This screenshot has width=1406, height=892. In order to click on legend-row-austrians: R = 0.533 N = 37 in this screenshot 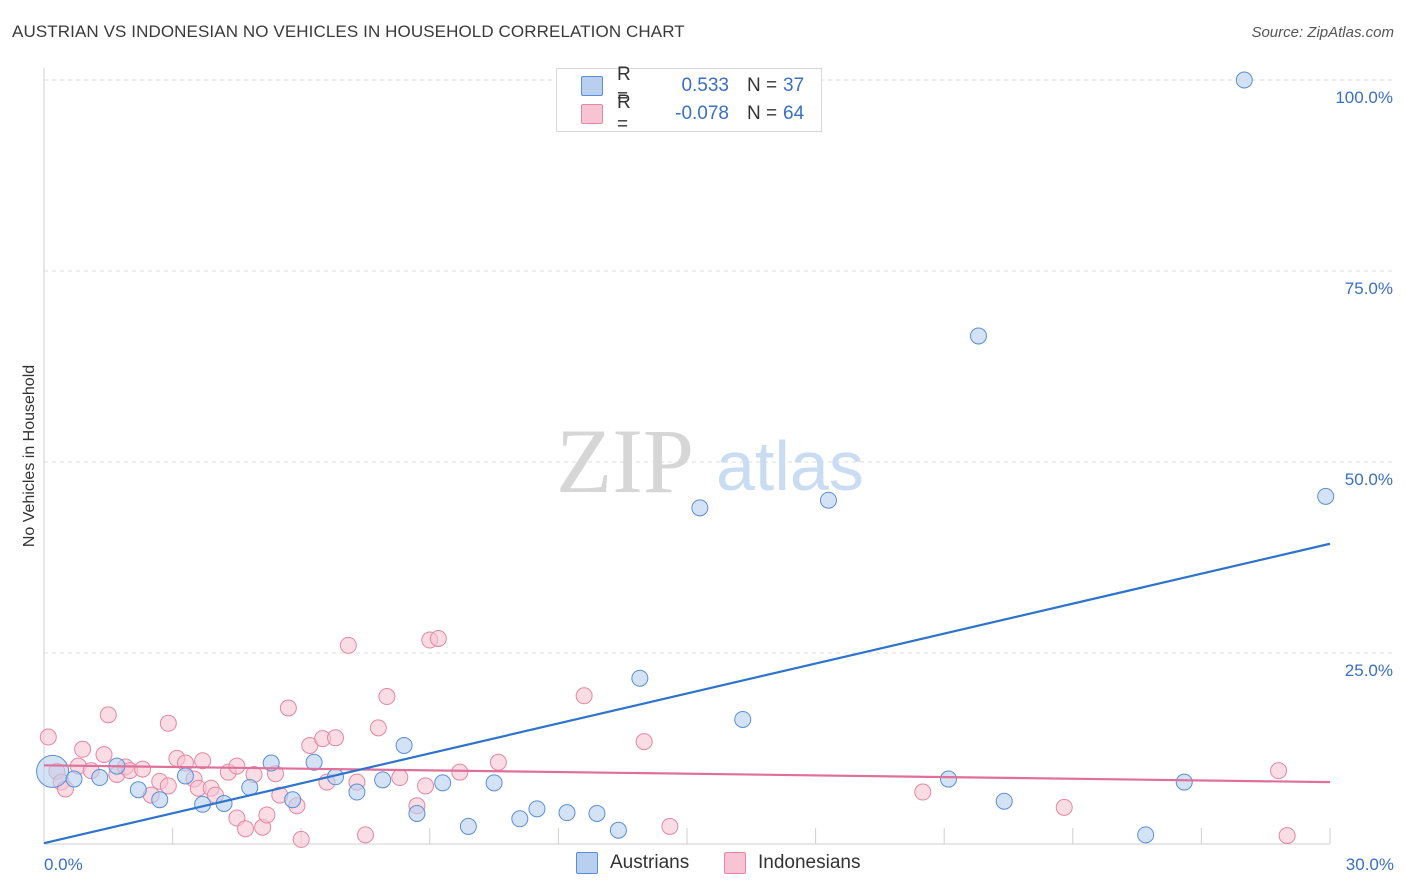, I will do `click(693, 85)`.